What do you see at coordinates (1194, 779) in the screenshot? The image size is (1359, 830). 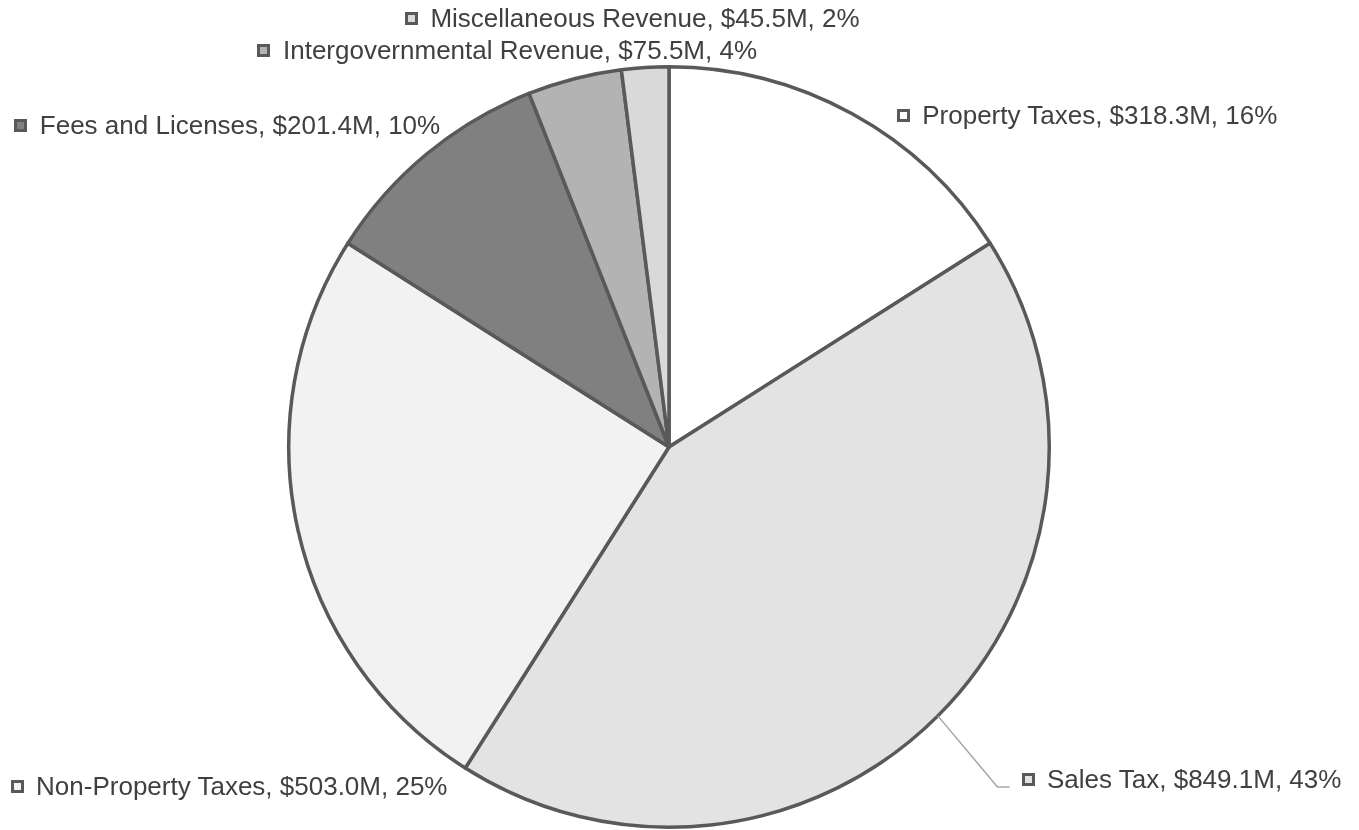 I see `legend-label: Sales Tax, $849.1M, 43%` at bounding box center [1194, 779].